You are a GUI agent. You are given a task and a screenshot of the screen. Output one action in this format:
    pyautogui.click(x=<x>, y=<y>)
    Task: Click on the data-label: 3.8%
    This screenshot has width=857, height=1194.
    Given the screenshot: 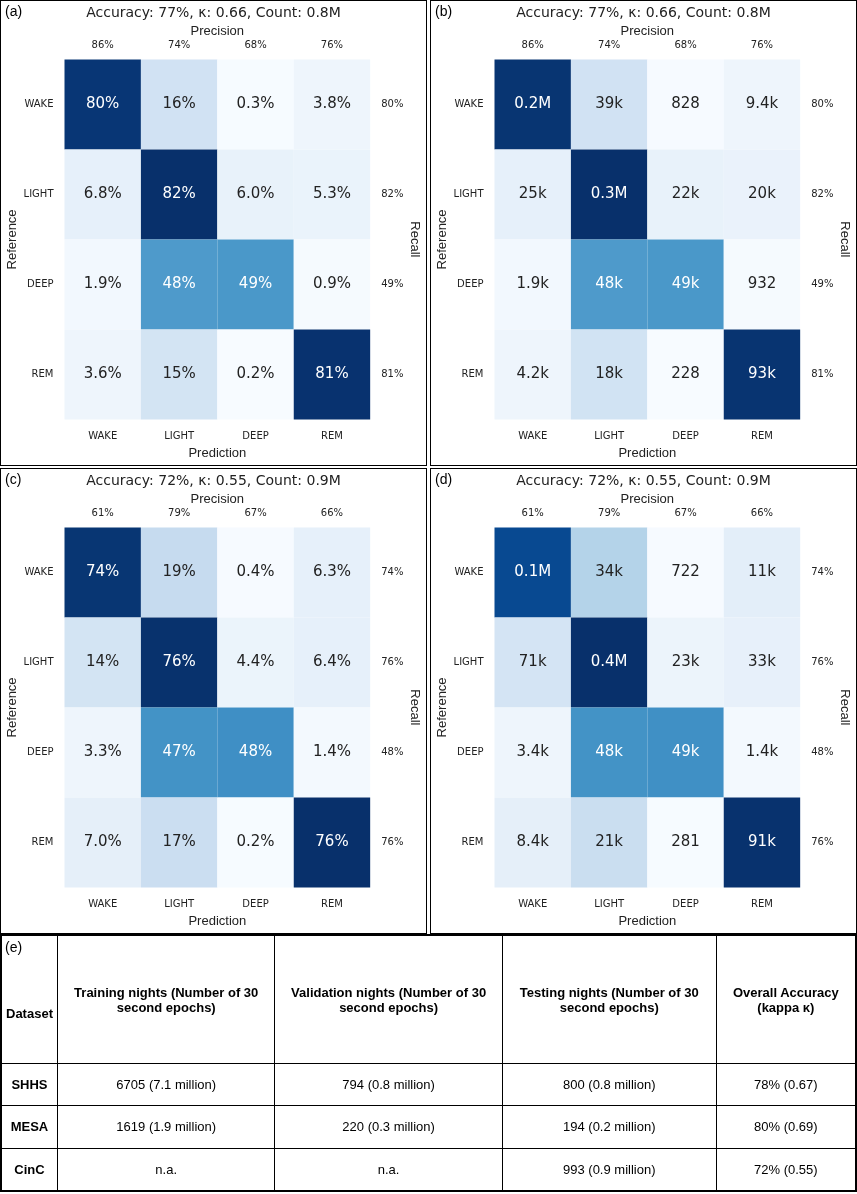 What is the action you would take?
    pyautogui.click(x=332, y=103)
    